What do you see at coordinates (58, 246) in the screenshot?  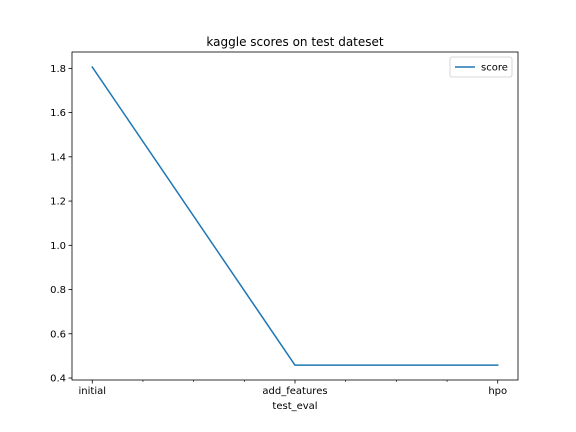 I see `y-tick-label: 1.0` at bounding box center [58, 246].